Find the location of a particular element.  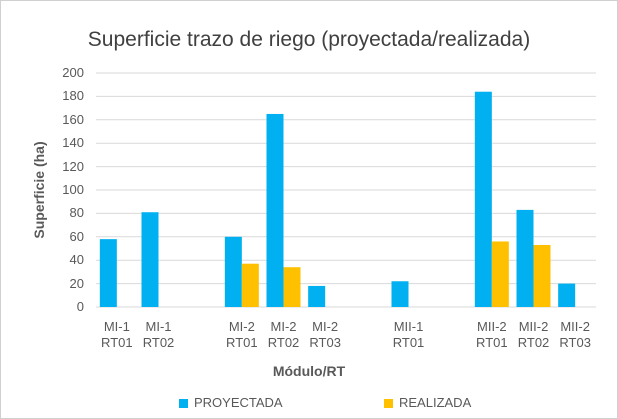

x-tick-label: MII-2 RT02 is located at coordinates (533, 334).